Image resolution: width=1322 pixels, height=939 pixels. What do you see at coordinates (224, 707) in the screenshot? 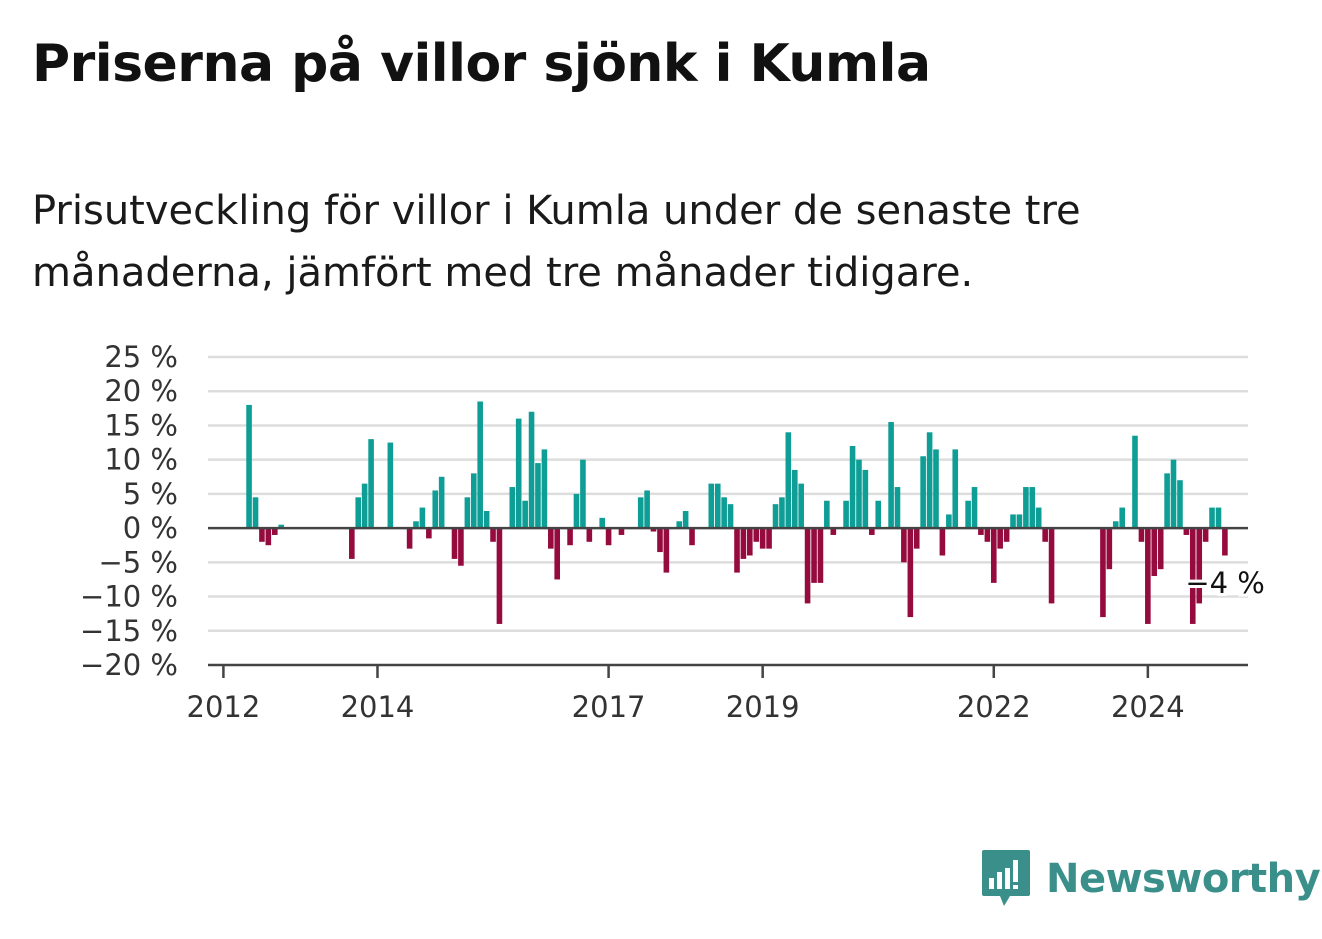
I see `x-tick-label: 2012` at bounding box center [224, 707].